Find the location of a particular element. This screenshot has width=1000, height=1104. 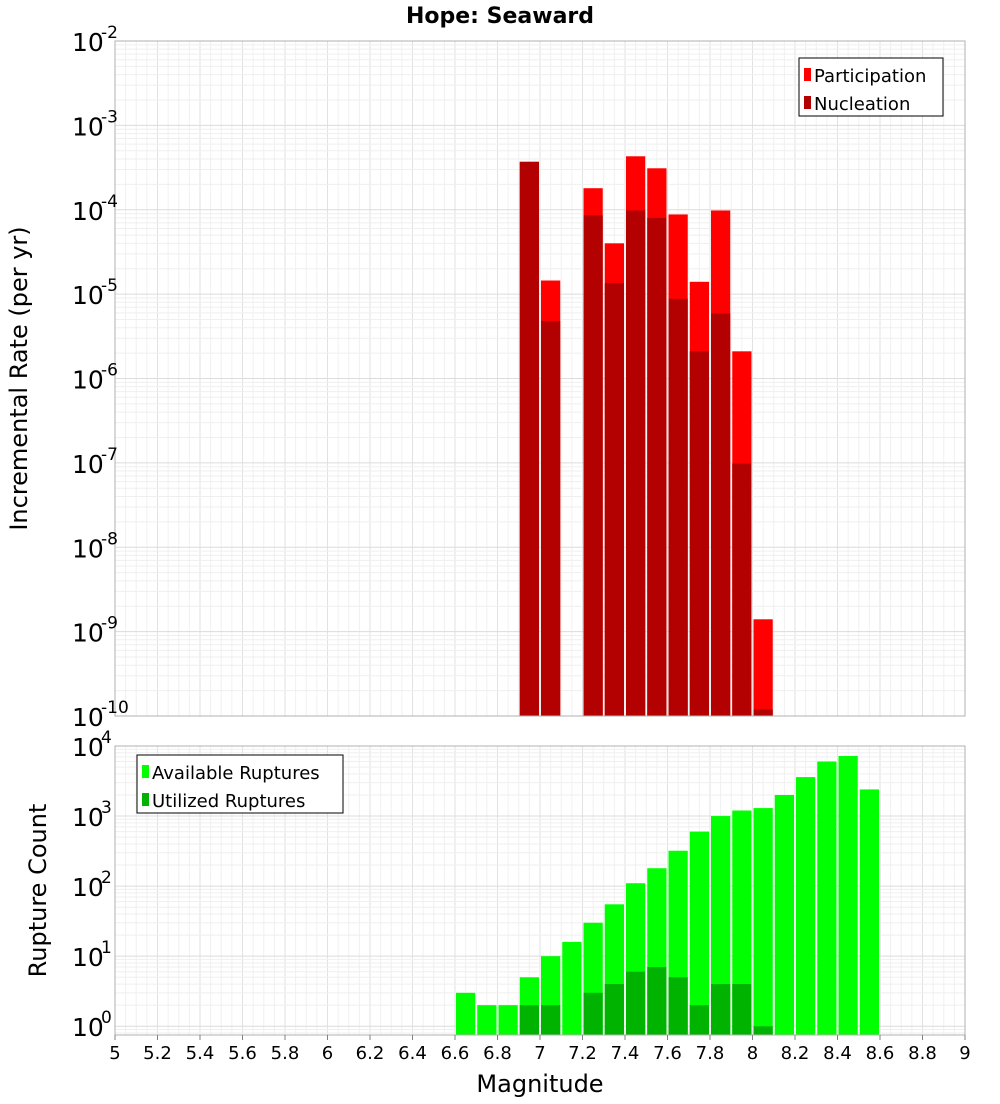

rate-y-tick-label: 10⁻³ is located at coordinates (95, 124).